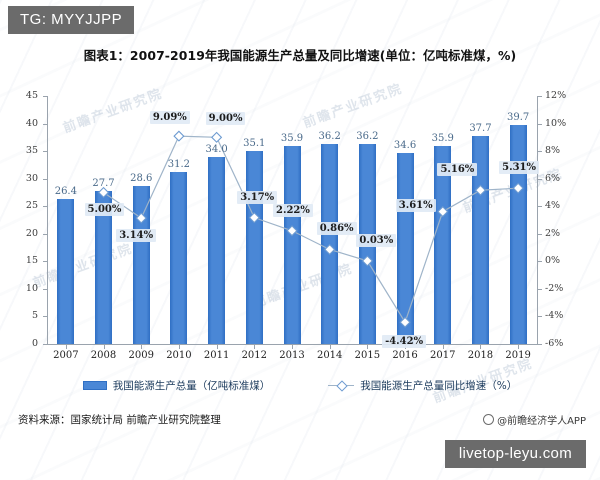 The height and width of the screenshot is (480, 600). Describe the element at coordinates (415, 205) in the screenshot. I see `growth-rate-label: 3.61%` at that location.